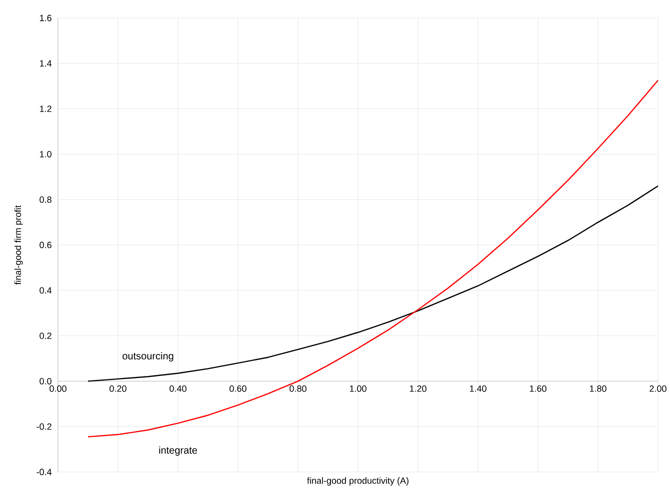 The width and height of the screenshot is (670, 490). What do you see at coordinates (46, 109) in the screenshot?
I see `y-tick-label: 1.2` at bounding box center [46, 109].